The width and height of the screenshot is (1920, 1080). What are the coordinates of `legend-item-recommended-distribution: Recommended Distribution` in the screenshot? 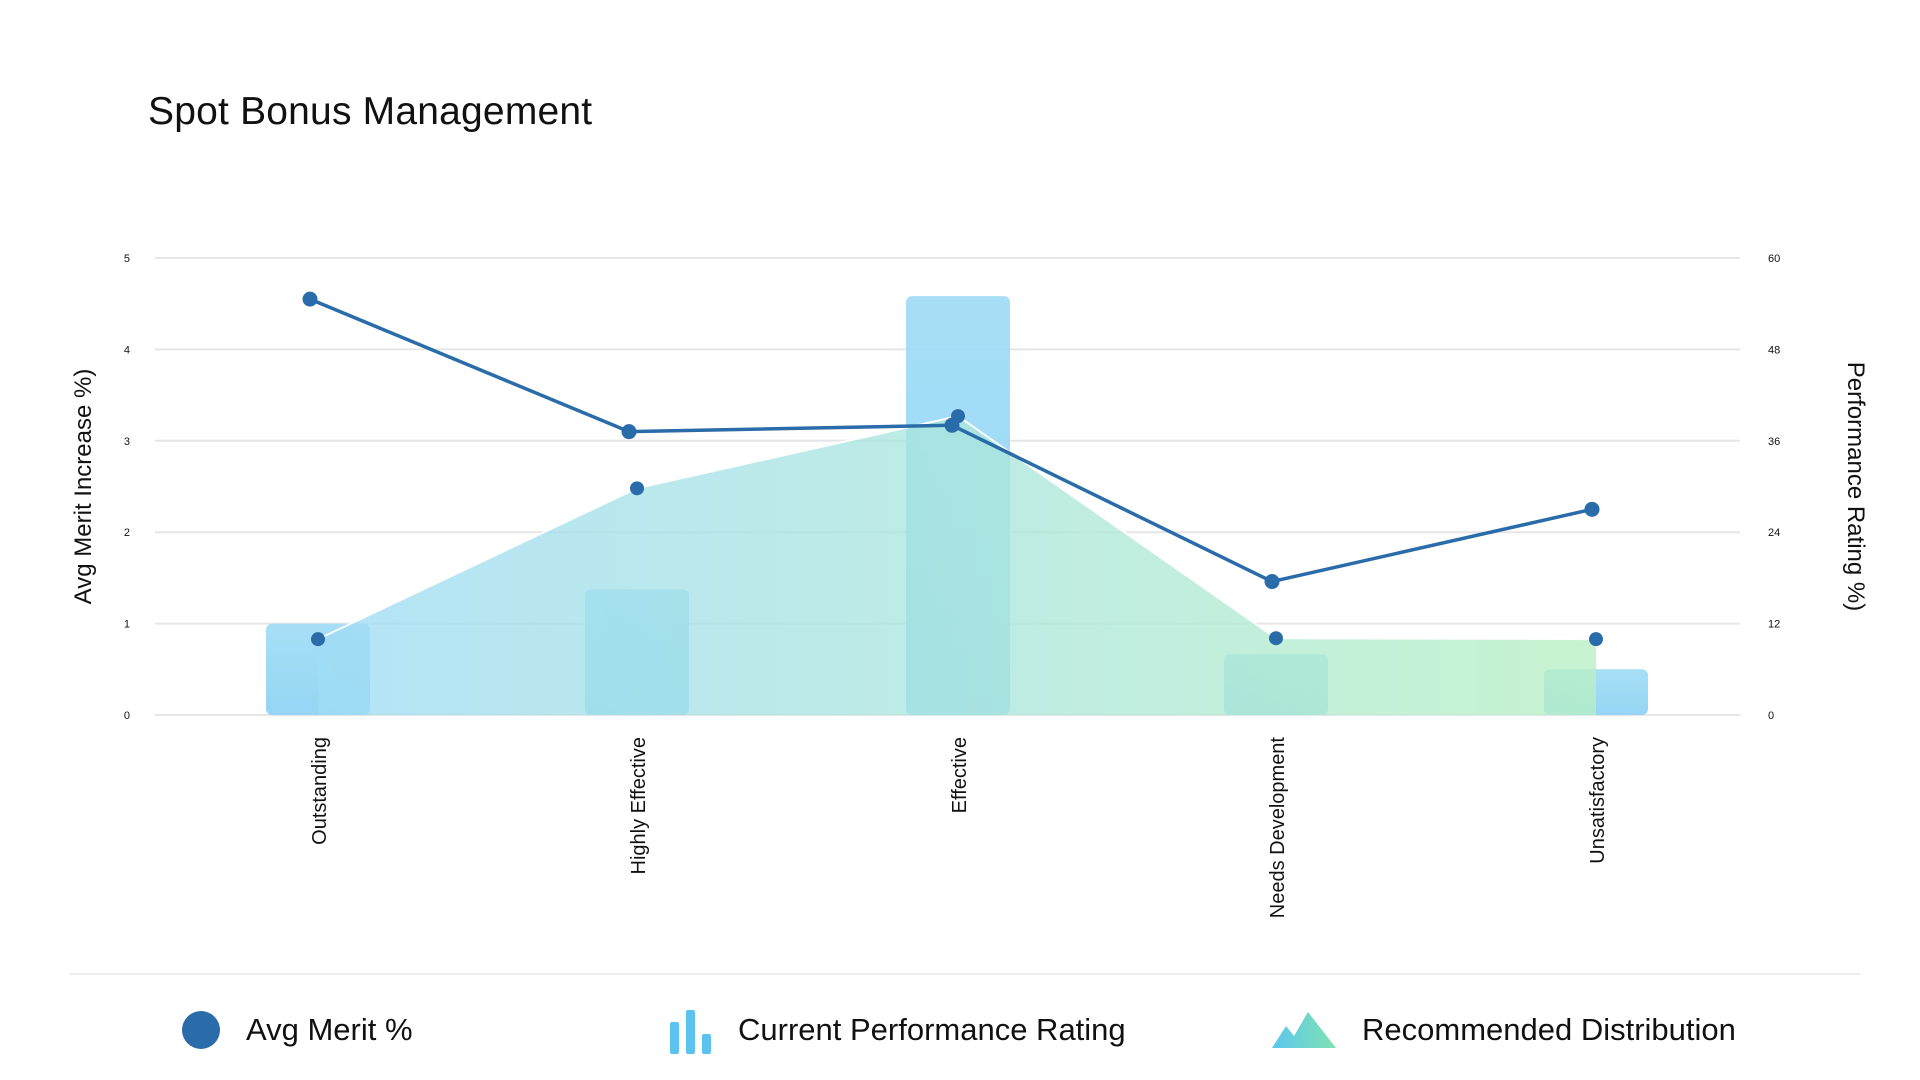 It's located at (1504, 1030).